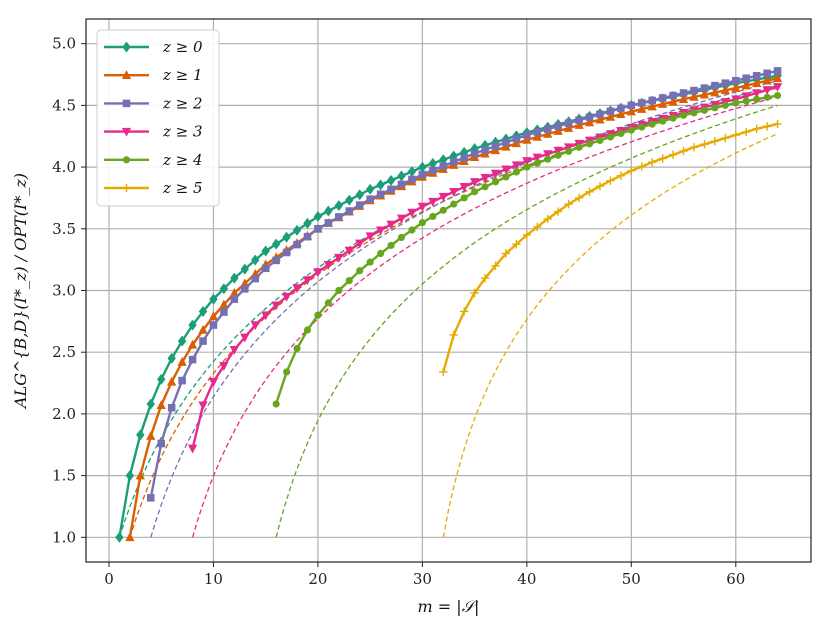  Describe the element at coordinates (735, 579) in the screenshot. I see `x-tick-label: 60` at that location.